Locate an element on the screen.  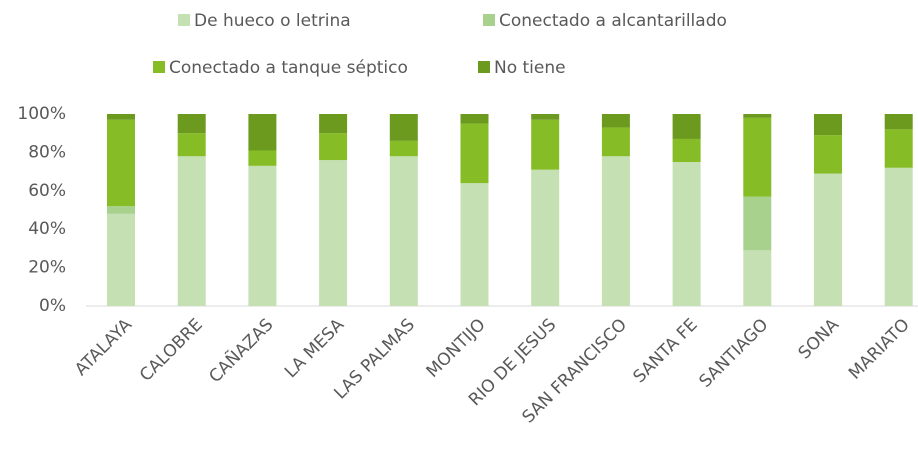
x-tick-label: CAÑAZAS is located at coordinates (240, 350).